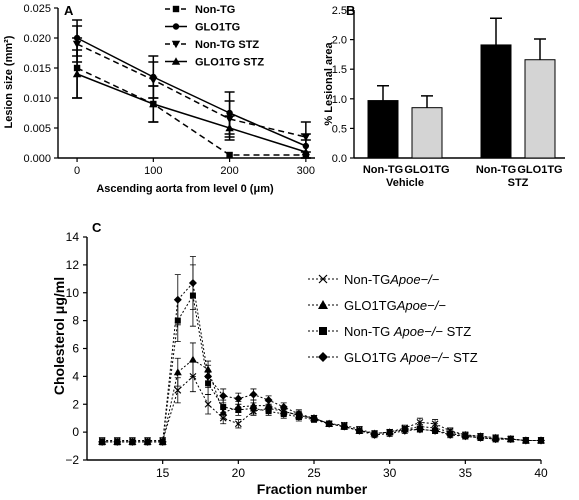 The height and width of the screenshot is (500, 579). I want to click on legend-label: GLO1TG, so click(217, 28).